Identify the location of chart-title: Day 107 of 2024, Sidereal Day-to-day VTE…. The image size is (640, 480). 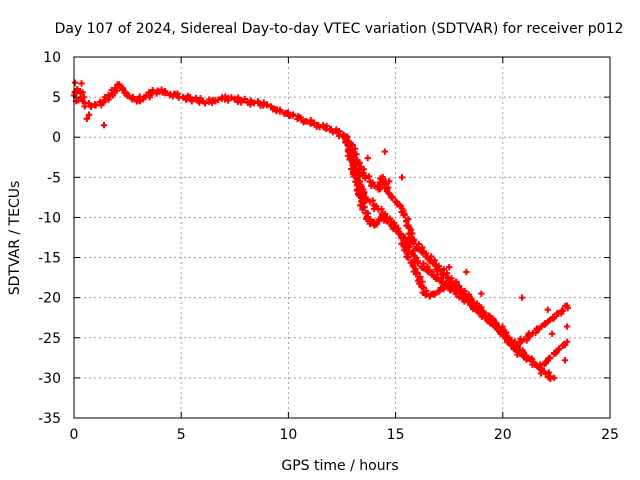
(339, 29).